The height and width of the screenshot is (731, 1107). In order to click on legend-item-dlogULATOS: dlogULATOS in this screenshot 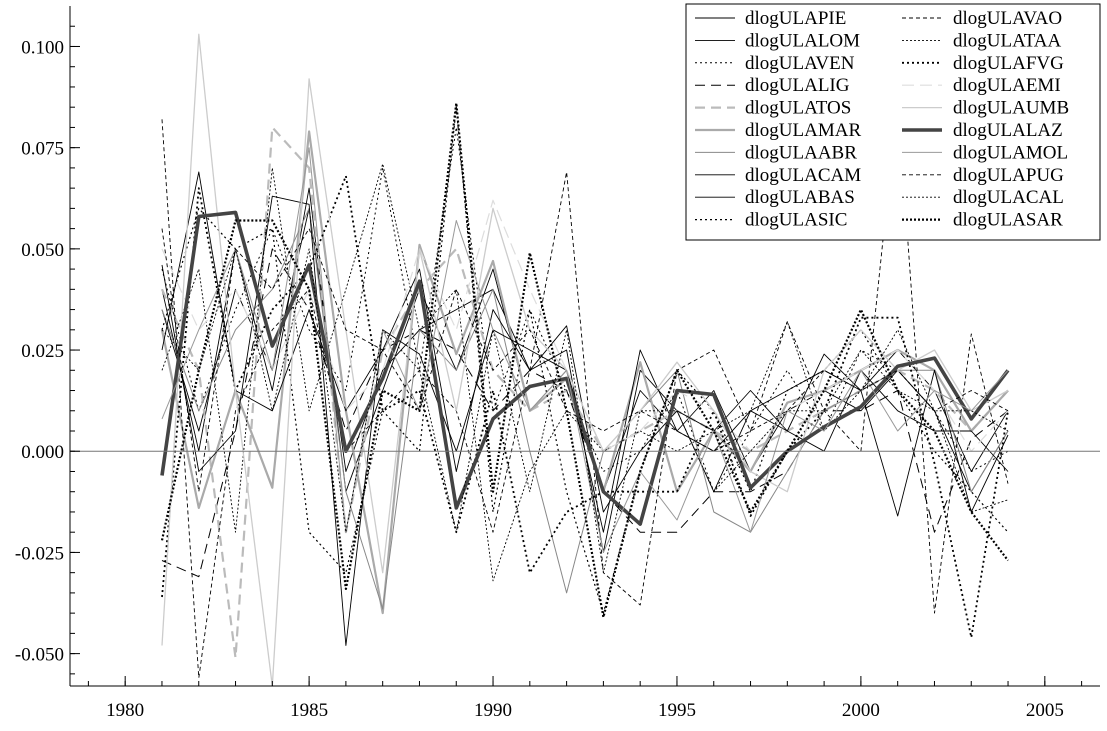, I will do `click(773, 108)`.